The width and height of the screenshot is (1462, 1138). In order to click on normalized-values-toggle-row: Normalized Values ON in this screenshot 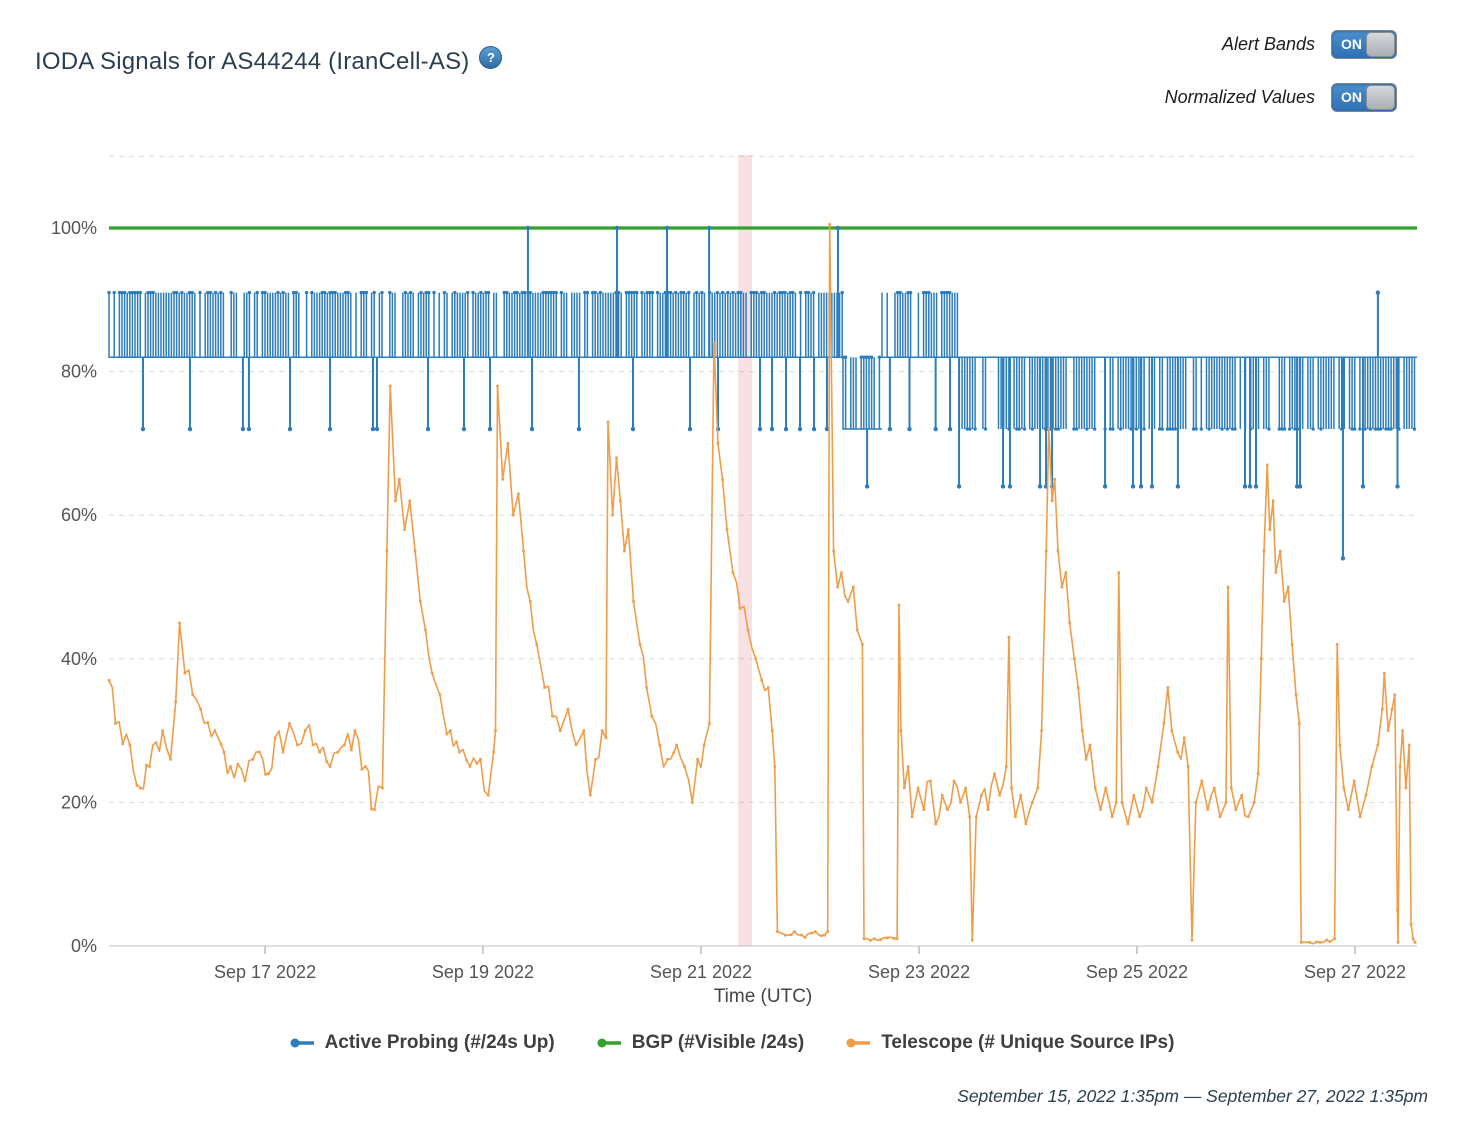, I will do `click(1281, 97)`.